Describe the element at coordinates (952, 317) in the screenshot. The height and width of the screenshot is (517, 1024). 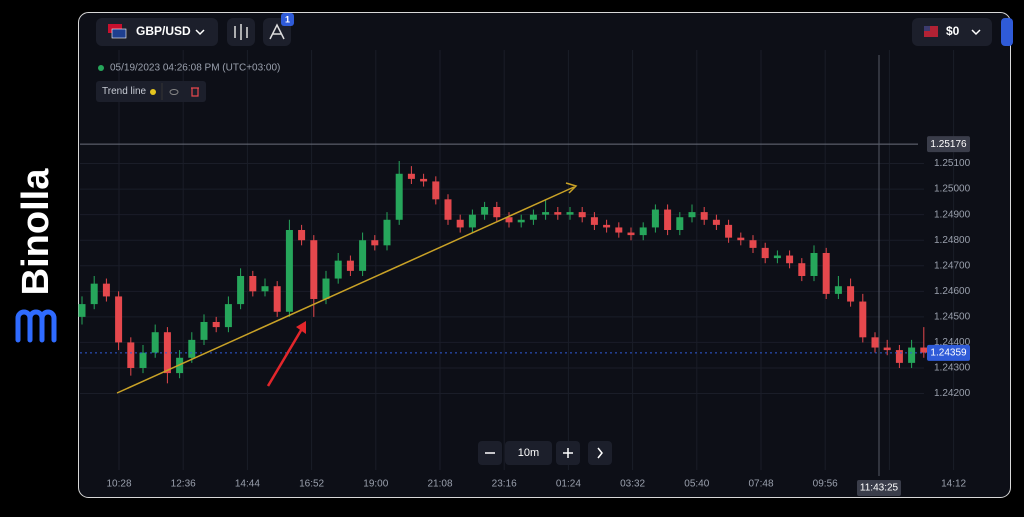
I see `y-tick-label: 1.24500` at that location.